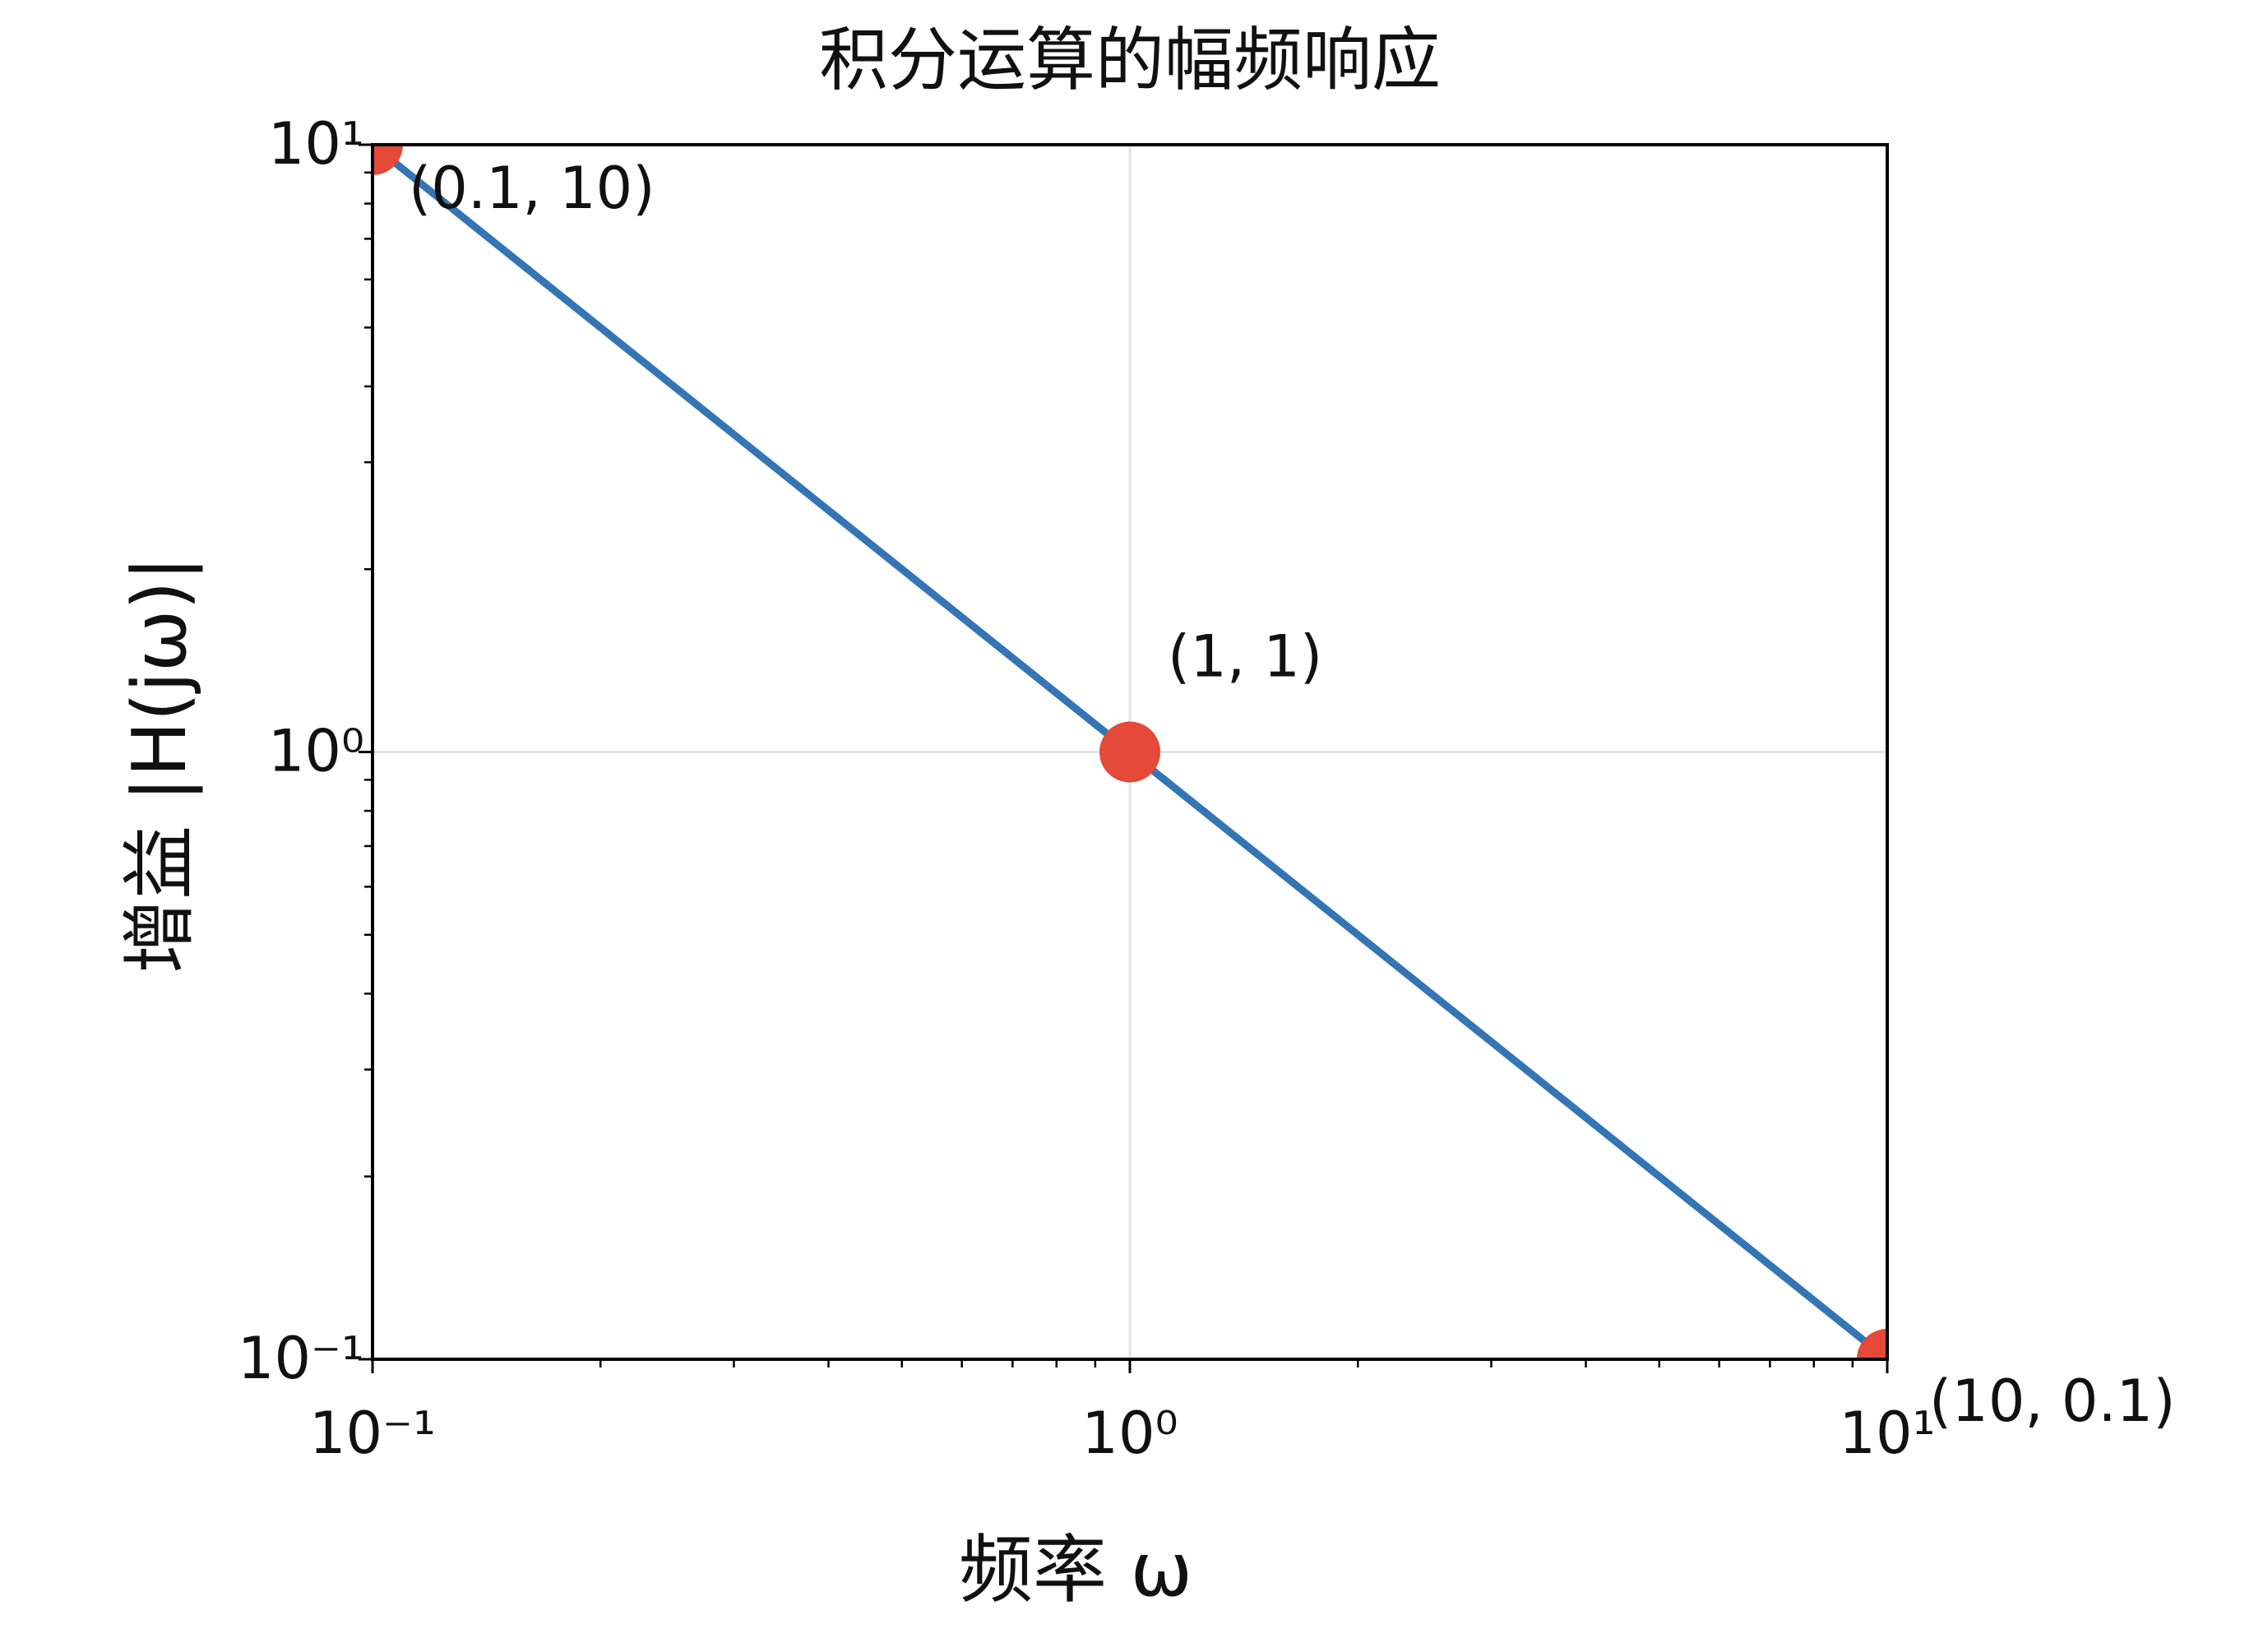 The image size is (2254, 1652). What do you see at coordinates (373, 1433) in the screenshot?
I see `x-tick-label: 10⁻¹` at bounding box center [373, 1433].